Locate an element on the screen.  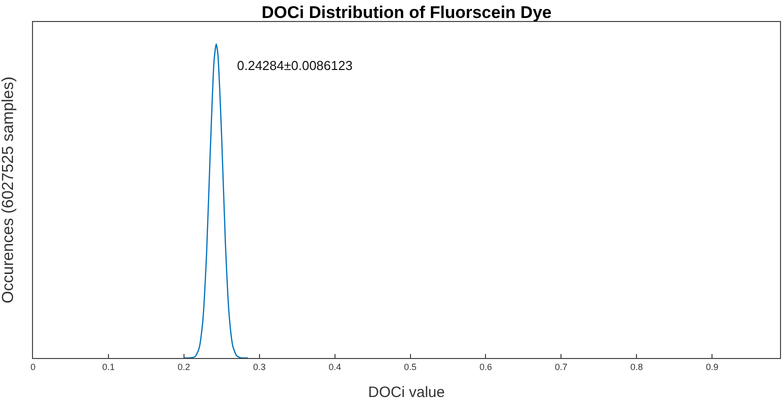
x-tick-label: 0.6 is located at coordinates (485, 367).